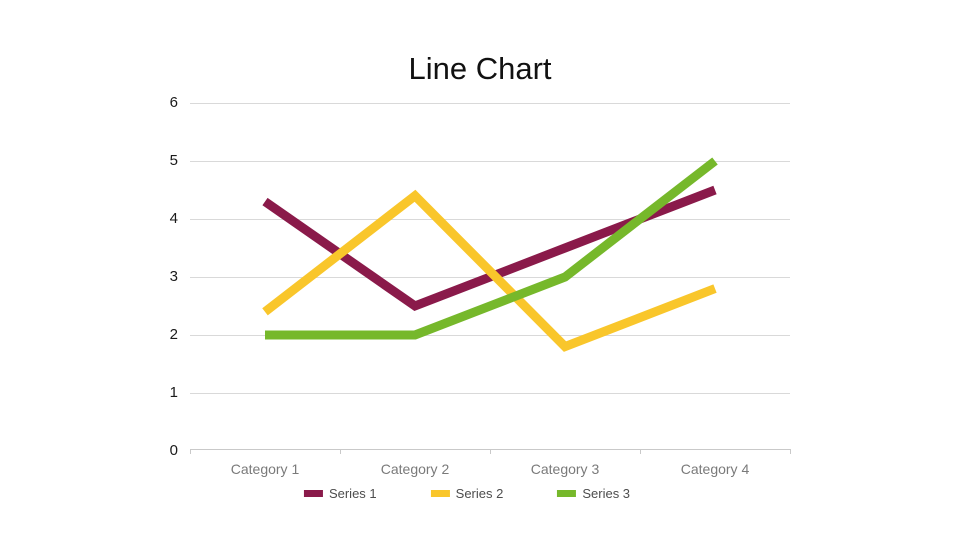 The width and height of the screenshot is (960, 540). I want to click on series-2-line, so click(489, 270).